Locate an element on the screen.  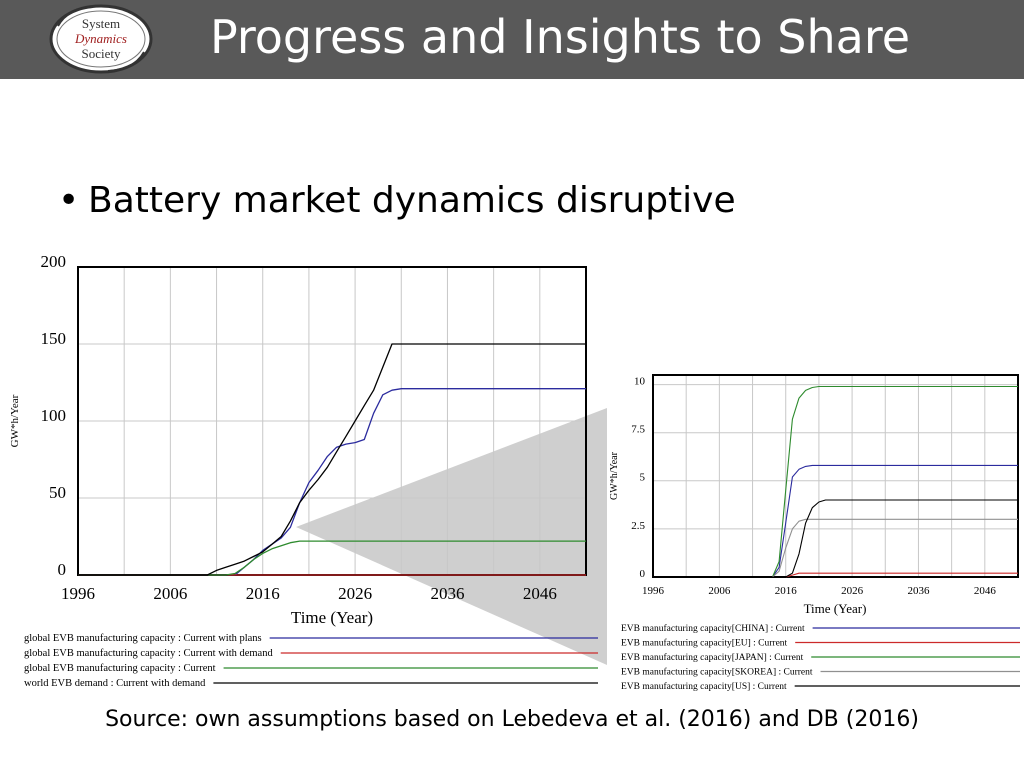
legend-label: world EVB demand : Current with demand is located at coordinates (115, 683).